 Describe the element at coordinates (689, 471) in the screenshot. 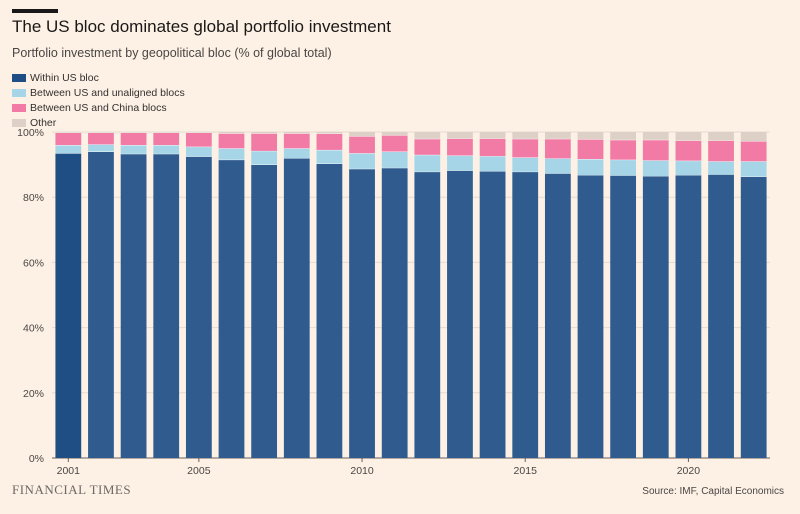

I see `x-tick-label: 2020` at that location.